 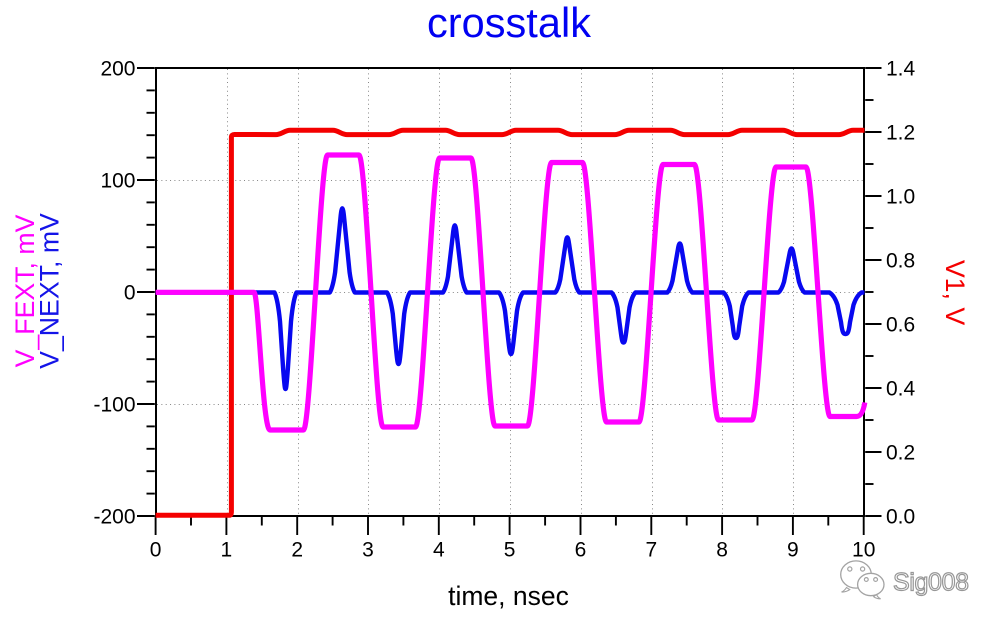 I want to click on svg-text: -100, so click(x=114, y=404).